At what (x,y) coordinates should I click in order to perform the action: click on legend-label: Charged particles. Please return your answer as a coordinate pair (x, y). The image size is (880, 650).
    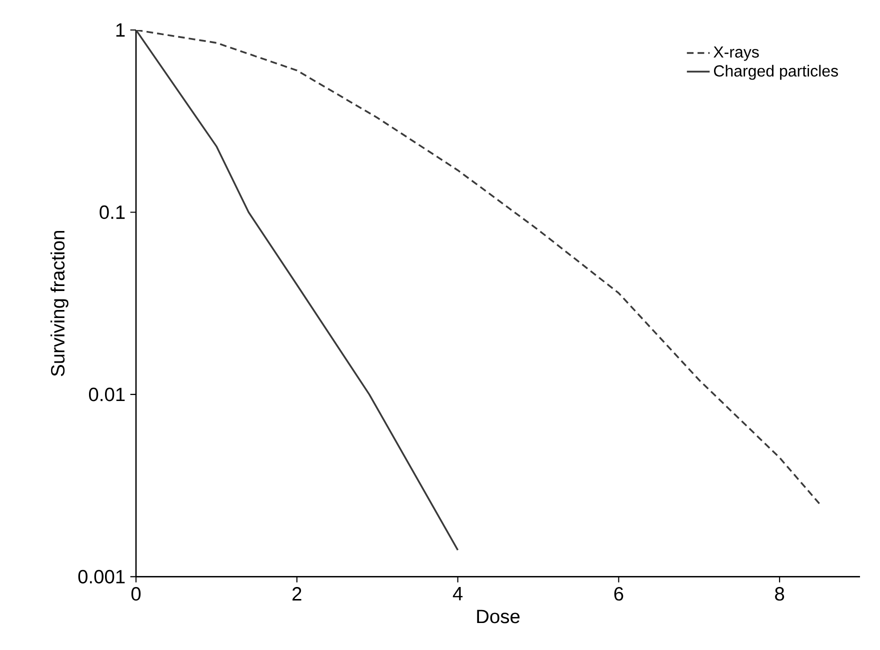
    Looking at the image, I should click on (776, 72).